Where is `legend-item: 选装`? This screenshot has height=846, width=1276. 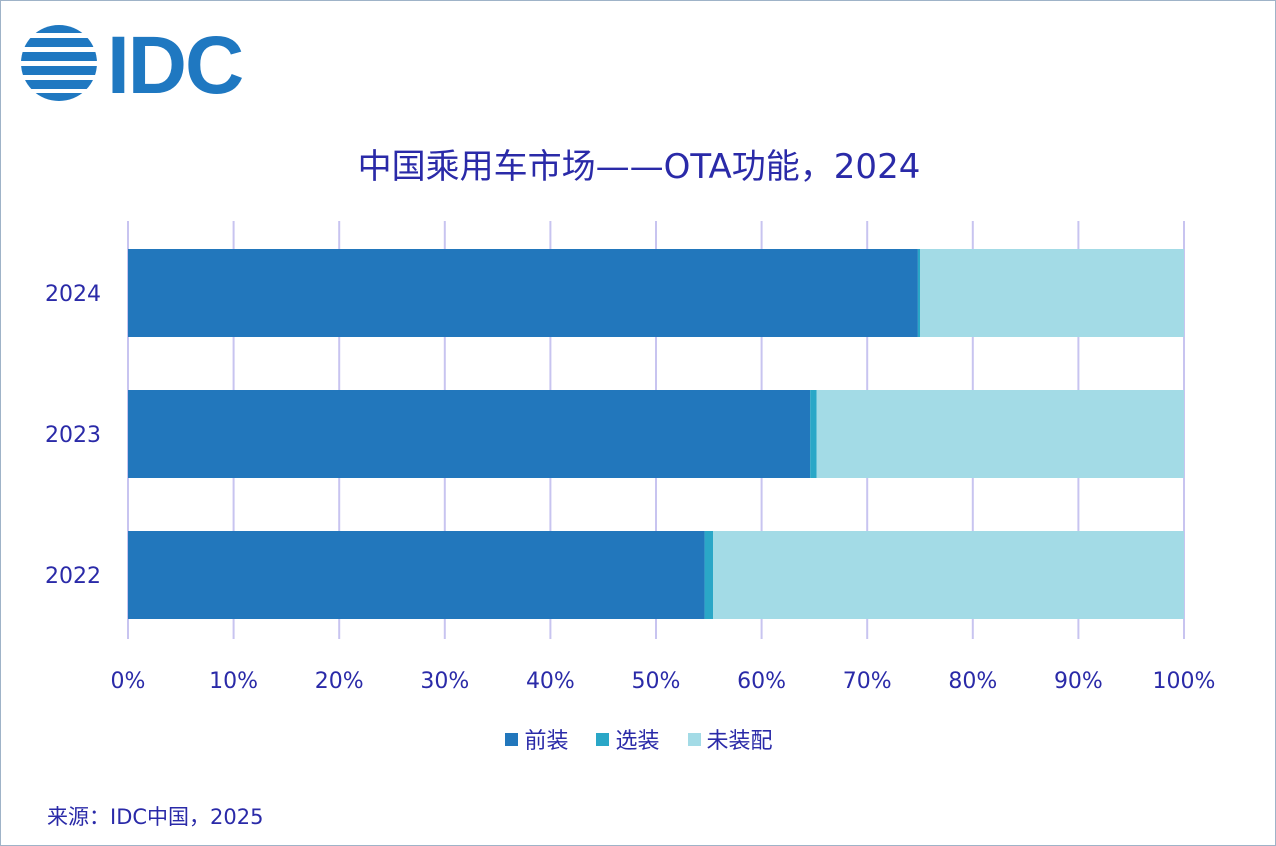 legend-item: 选装 is located at coordinates (628, 739).